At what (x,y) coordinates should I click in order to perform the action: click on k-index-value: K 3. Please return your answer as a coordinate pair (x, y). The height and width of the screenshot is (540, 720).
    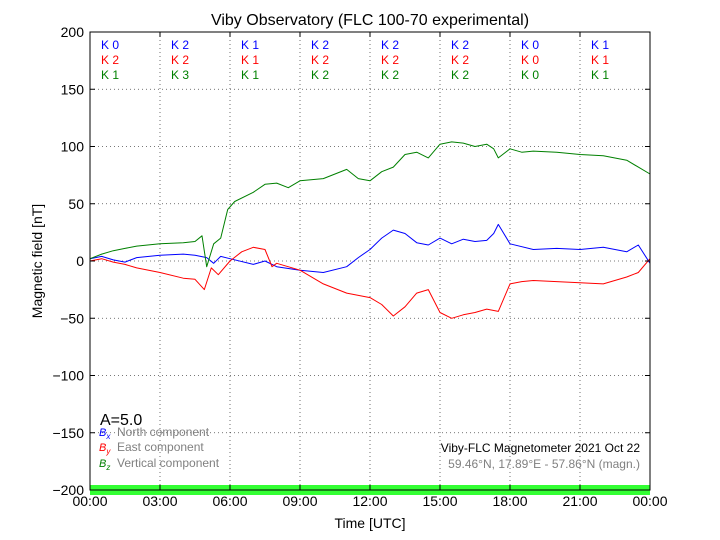
    Looking at the image, I should click on (180, 75).